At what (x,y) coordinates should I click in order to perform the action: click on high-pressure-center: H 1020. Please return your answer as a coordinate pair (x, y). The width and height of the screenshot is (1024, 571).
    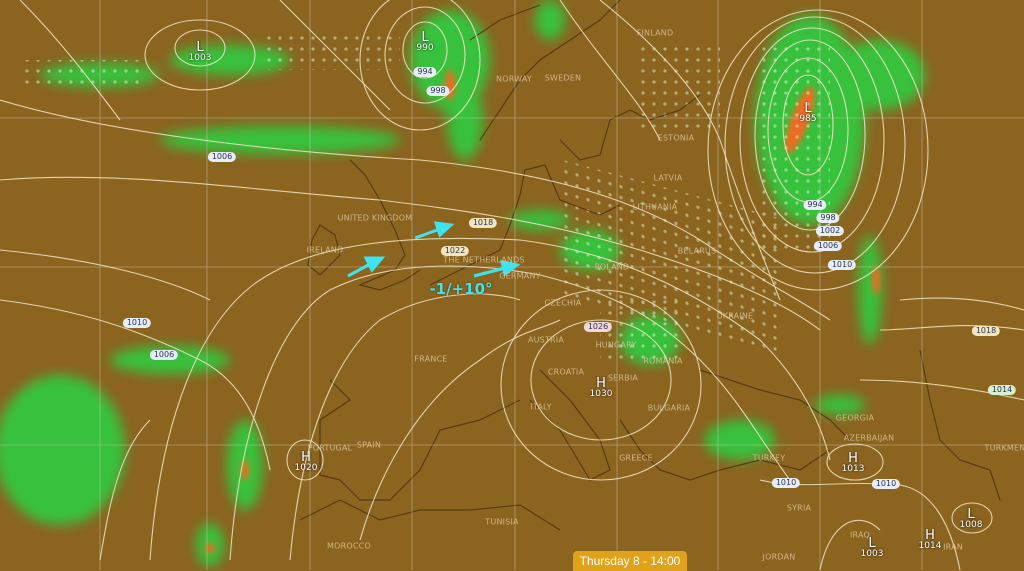
    Looking at the image, I should click on (306, 461).